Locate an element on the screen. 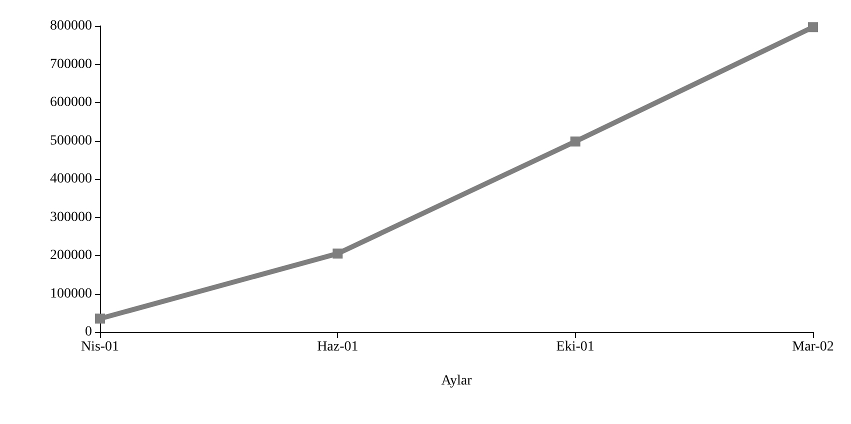 This screenshot has width=851, height=424. y-tick-label: 100000 is located at coordinates (71, 294).